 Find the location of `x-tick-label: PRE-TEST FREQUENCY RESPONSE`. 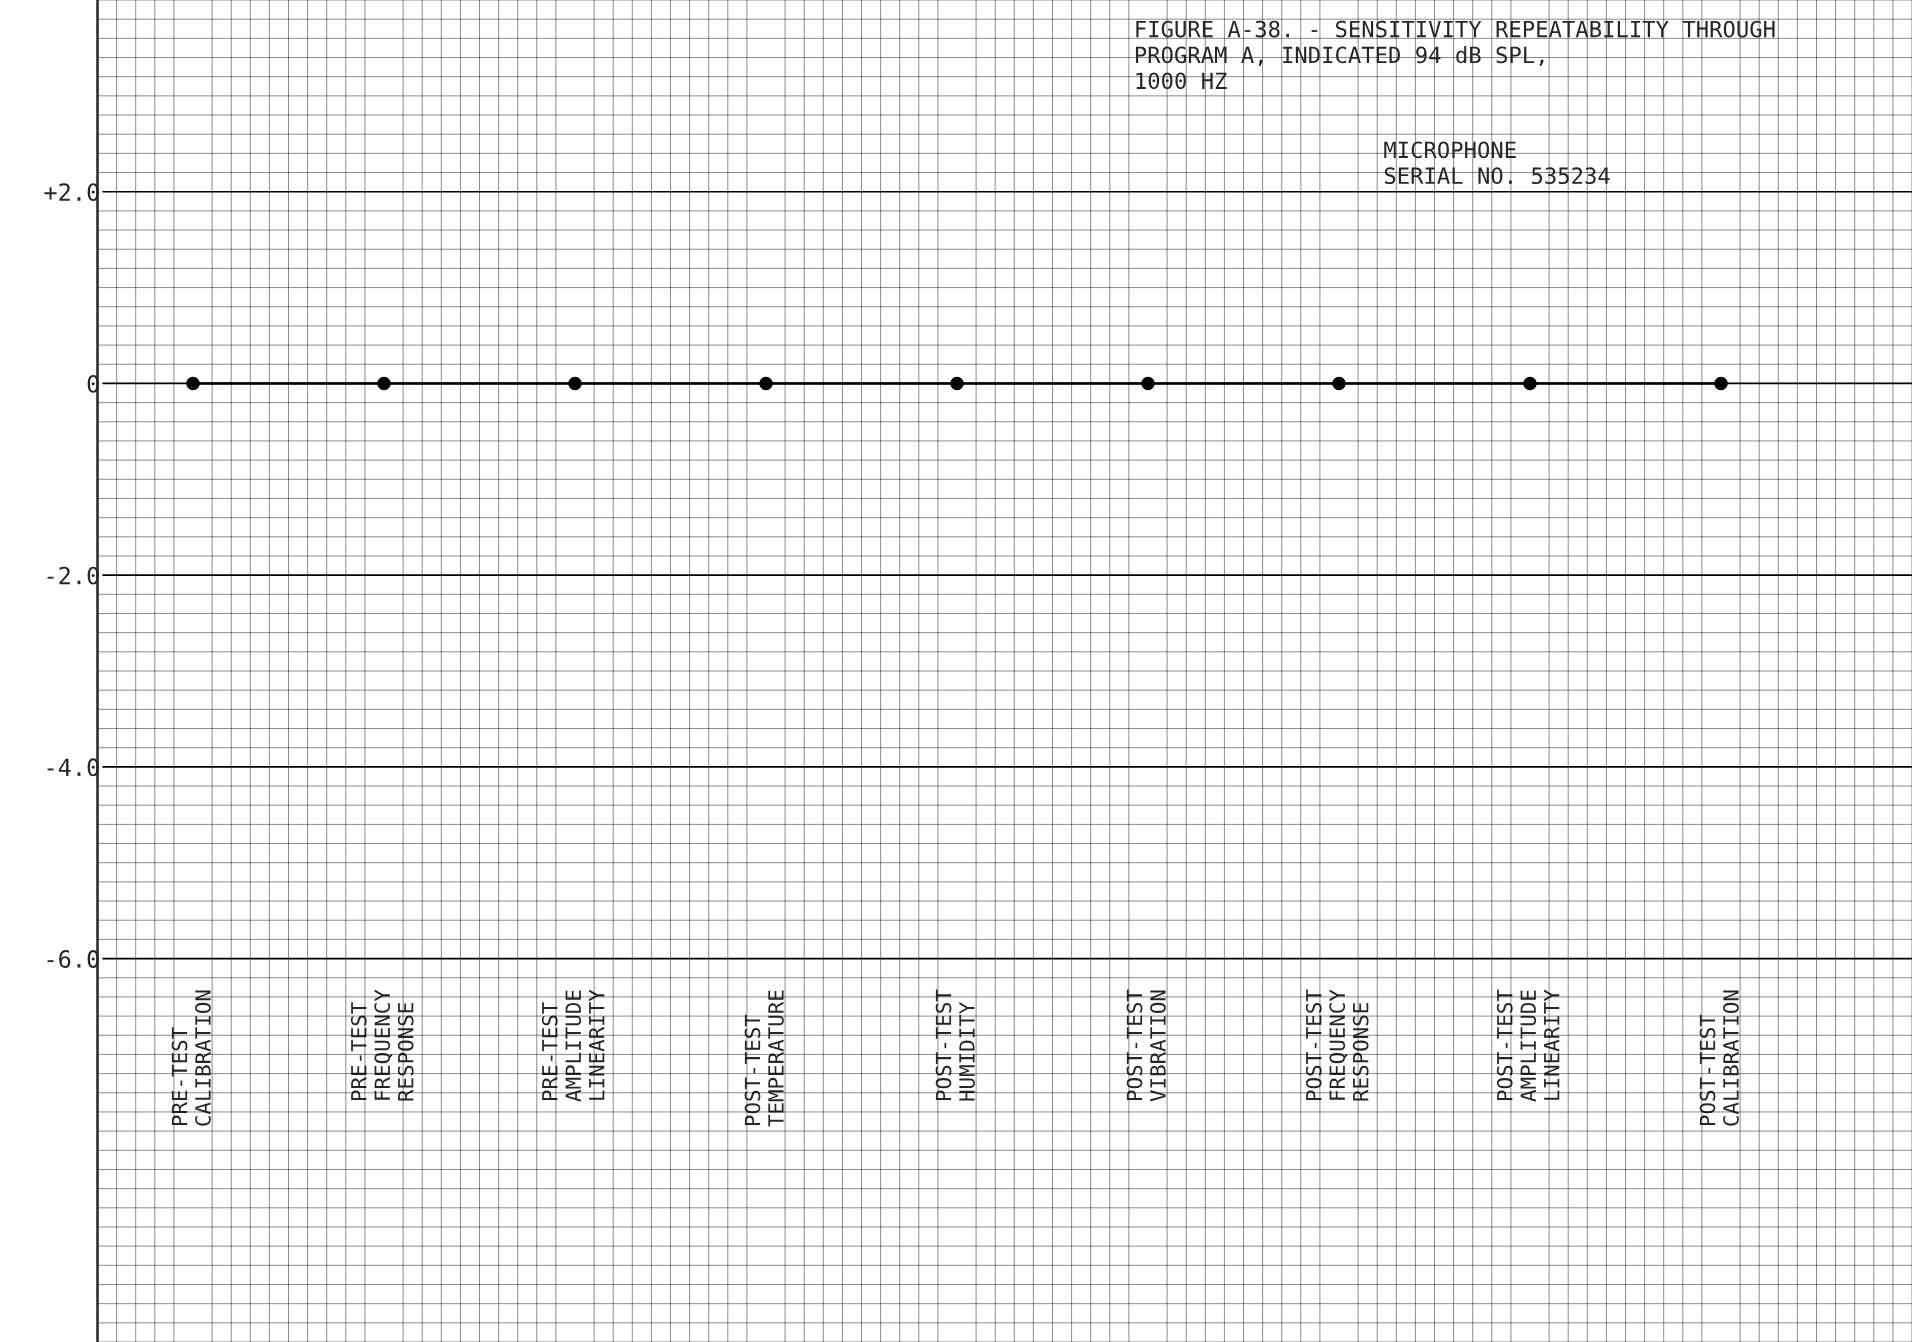

x-tick-label: PRE-TEST FREQUENCY RESPONSE is located at coordinates (382, 1045).